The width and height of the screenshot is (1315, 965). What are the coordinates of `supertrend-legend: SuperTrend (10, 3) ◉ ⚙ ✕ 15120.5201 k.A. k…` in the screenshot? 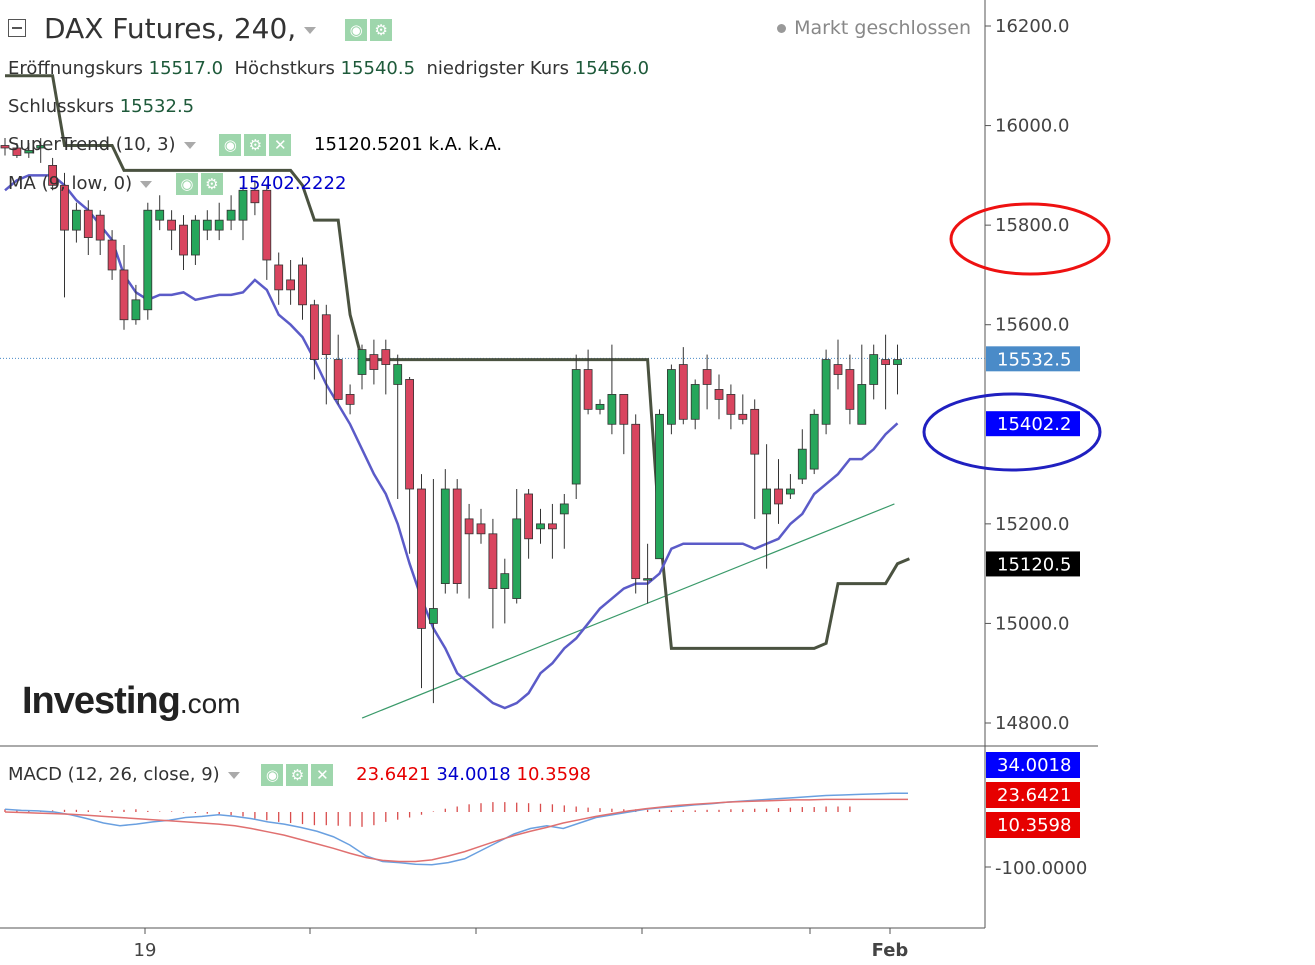 It's located at (255, 145).